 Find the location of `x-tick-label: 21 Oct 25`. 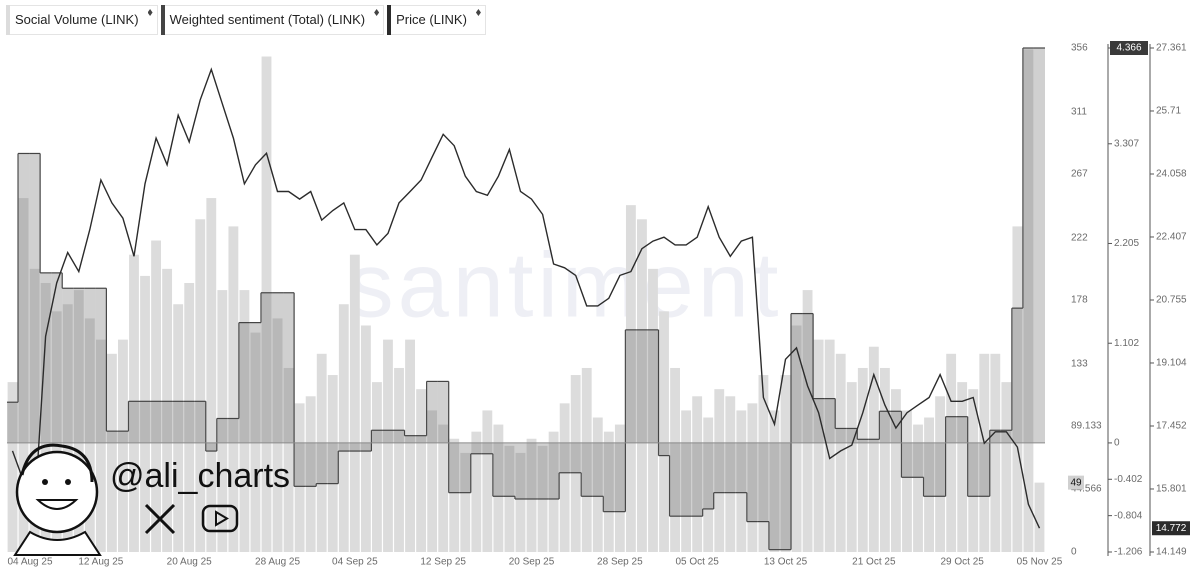

x-tick-label: 21 Oct 25 is located at coordinates (874, 562).